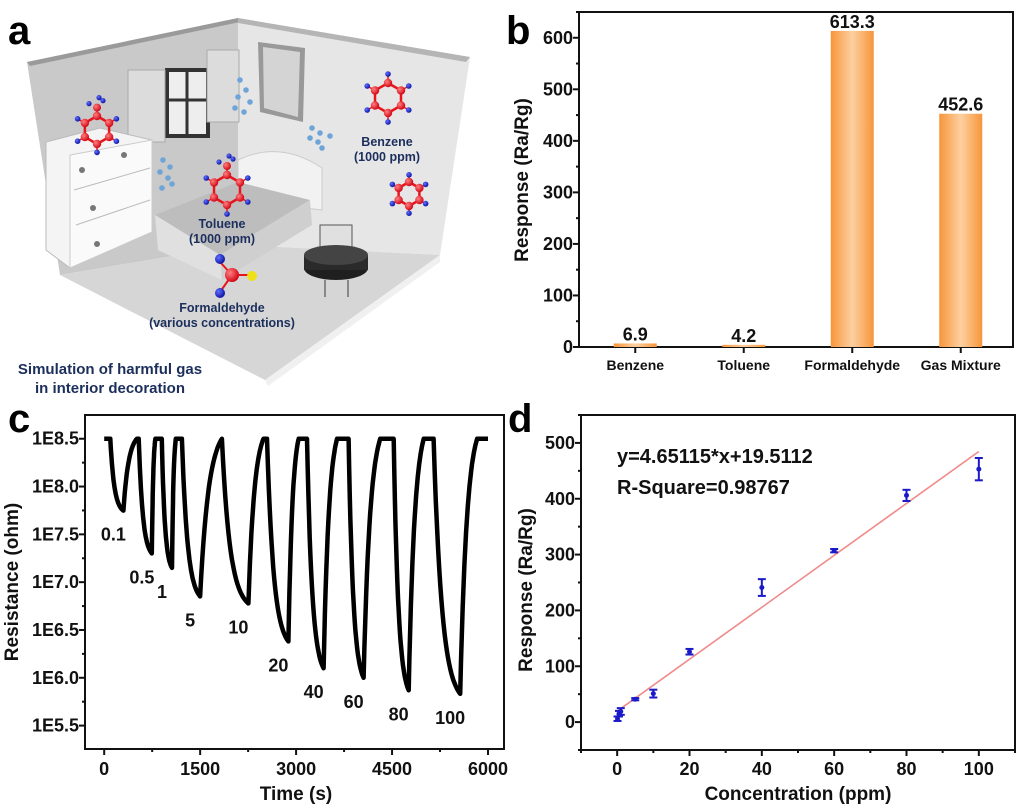 The height and width of the screenshot is (807, 1024). What do you see at coordinates (200, 769) in the screenshot?
I see `x-tick-label: 1500` at bounding box center [200, 769].